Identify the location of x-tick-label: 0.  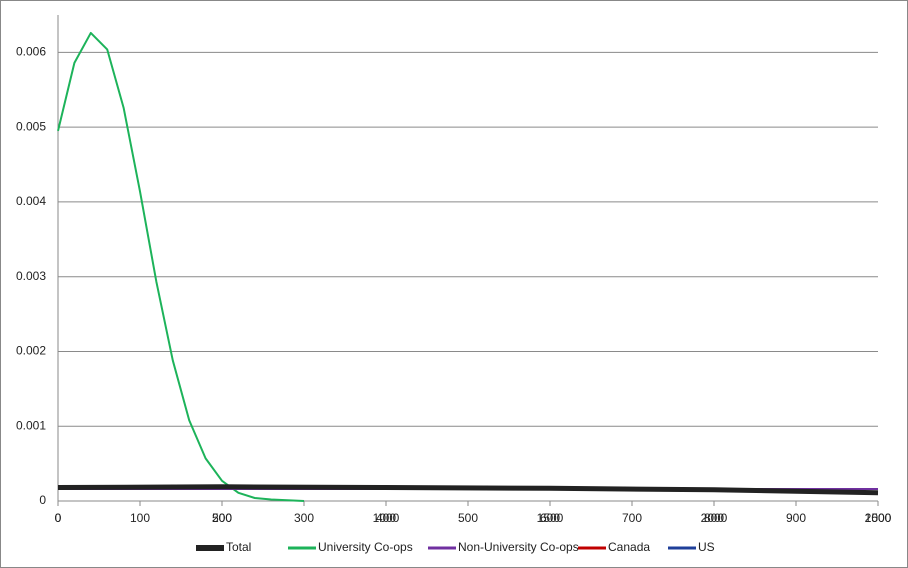
(58, 518).